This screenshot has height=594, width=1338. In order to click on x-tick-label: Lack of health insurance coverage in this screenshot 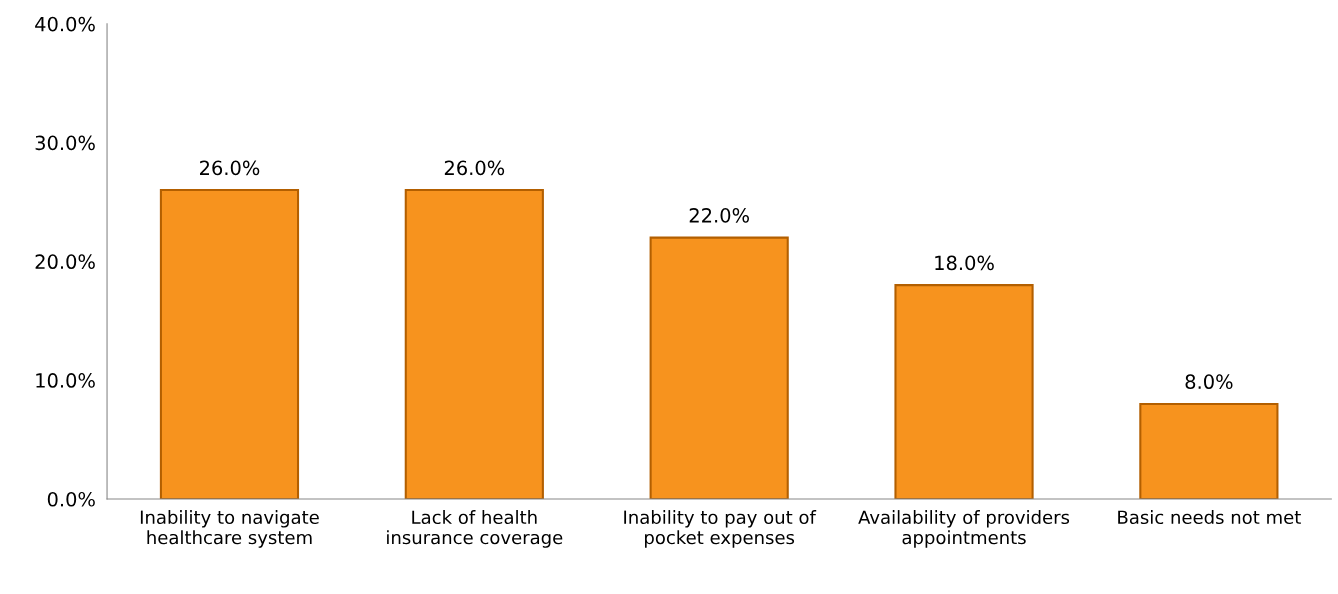, I will do `click(475, 529)`.